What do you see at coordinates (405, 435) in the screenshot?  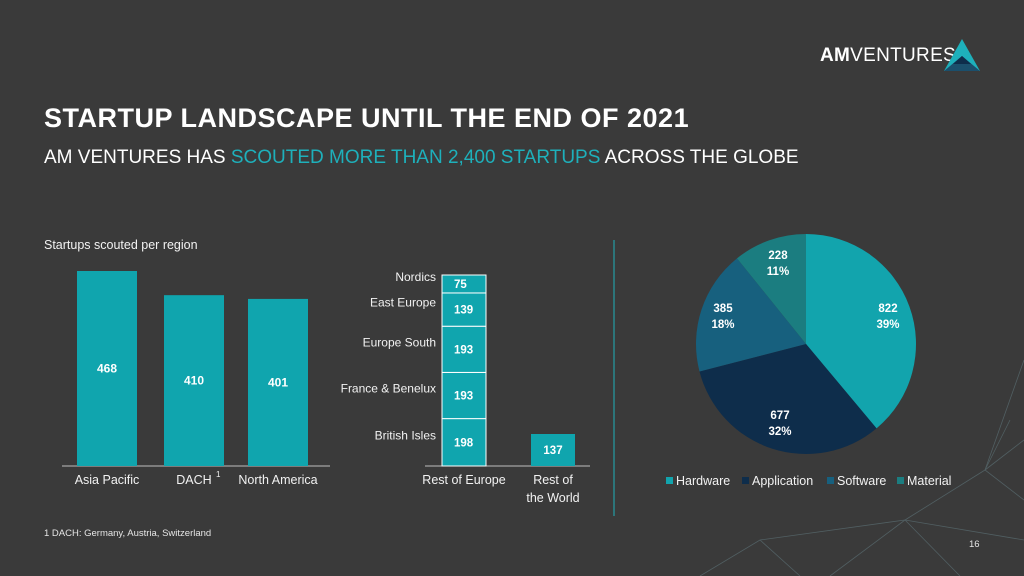 I see `stack-segment-label: British Isles` at bounding box center [405, 435].